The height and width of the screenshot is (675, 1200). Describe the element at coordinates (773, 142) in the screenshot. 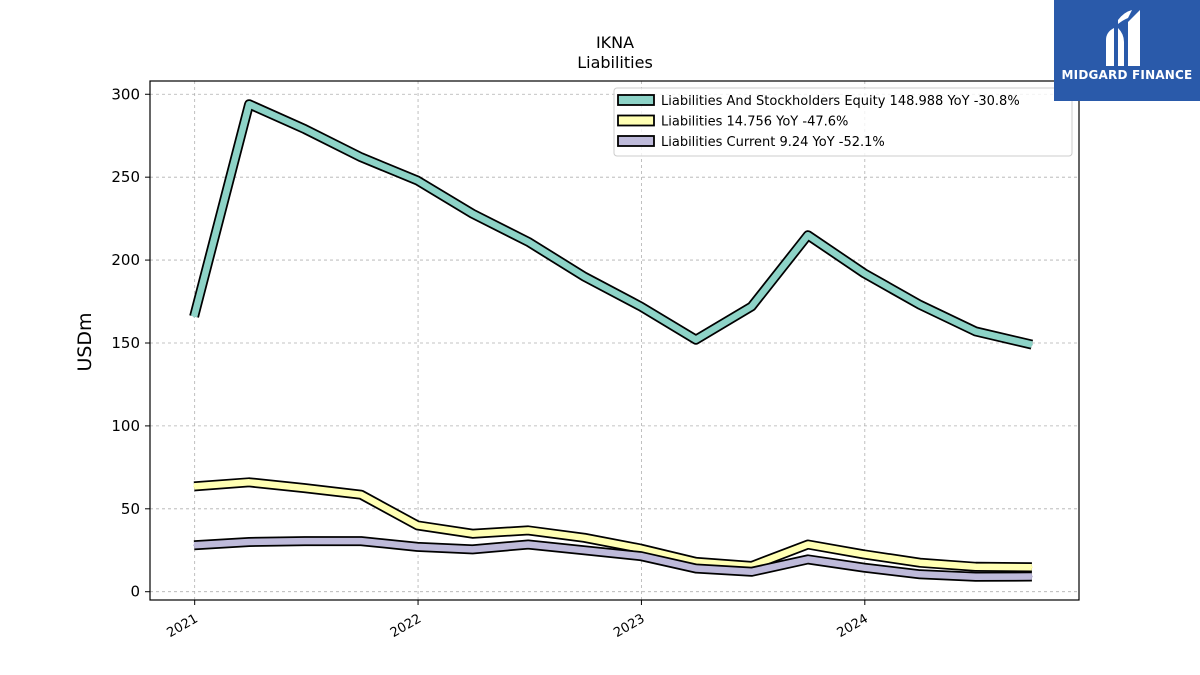

I see `legend-label: Liabilities Current 9.24 YoY -52.1%` at that location.